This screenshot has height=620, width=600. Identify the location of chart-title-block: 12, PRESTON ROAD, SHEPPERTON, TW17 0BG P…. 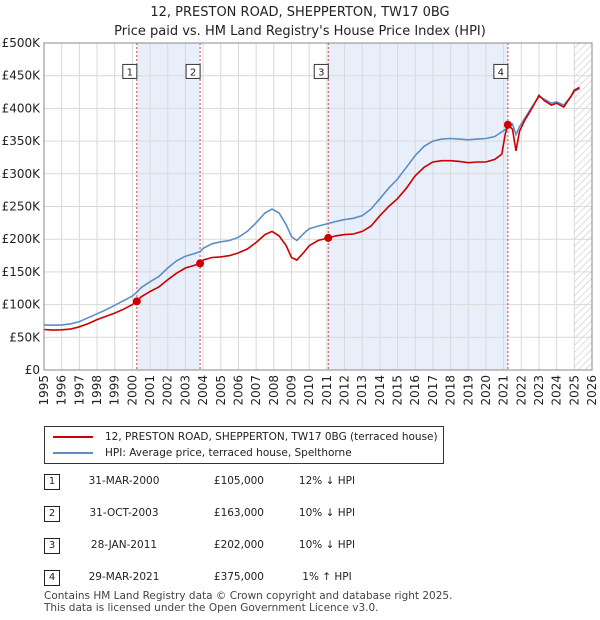
(300, 20).